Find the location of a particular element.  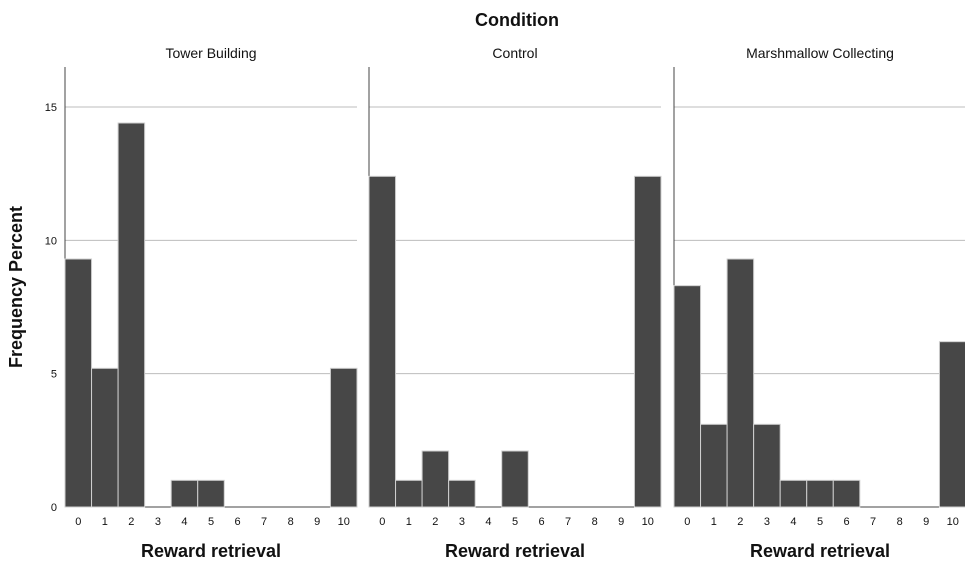

y-axis-label: Frequency Percent is located at coordinates (16, 287).